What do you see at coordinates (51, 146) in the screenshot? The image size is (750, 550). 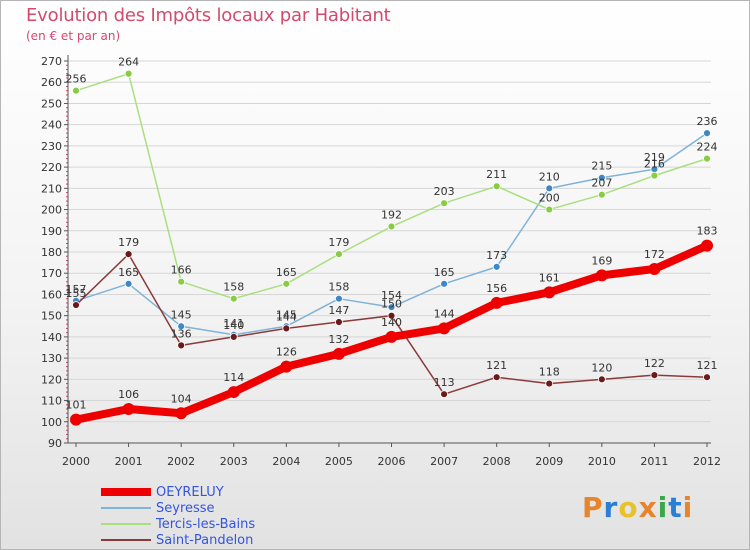 I see `y-tick-label-230: 230` at bounding box center [51, 146].